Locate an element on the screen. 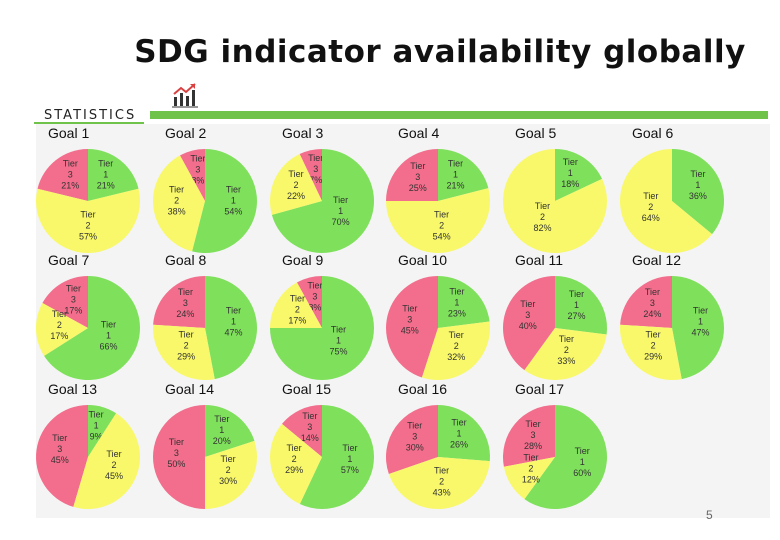 The width and height of the screenshot is (780, 540). goal-14-tier-3-label: Tier 3 50% is located at coordinates (176, 453).